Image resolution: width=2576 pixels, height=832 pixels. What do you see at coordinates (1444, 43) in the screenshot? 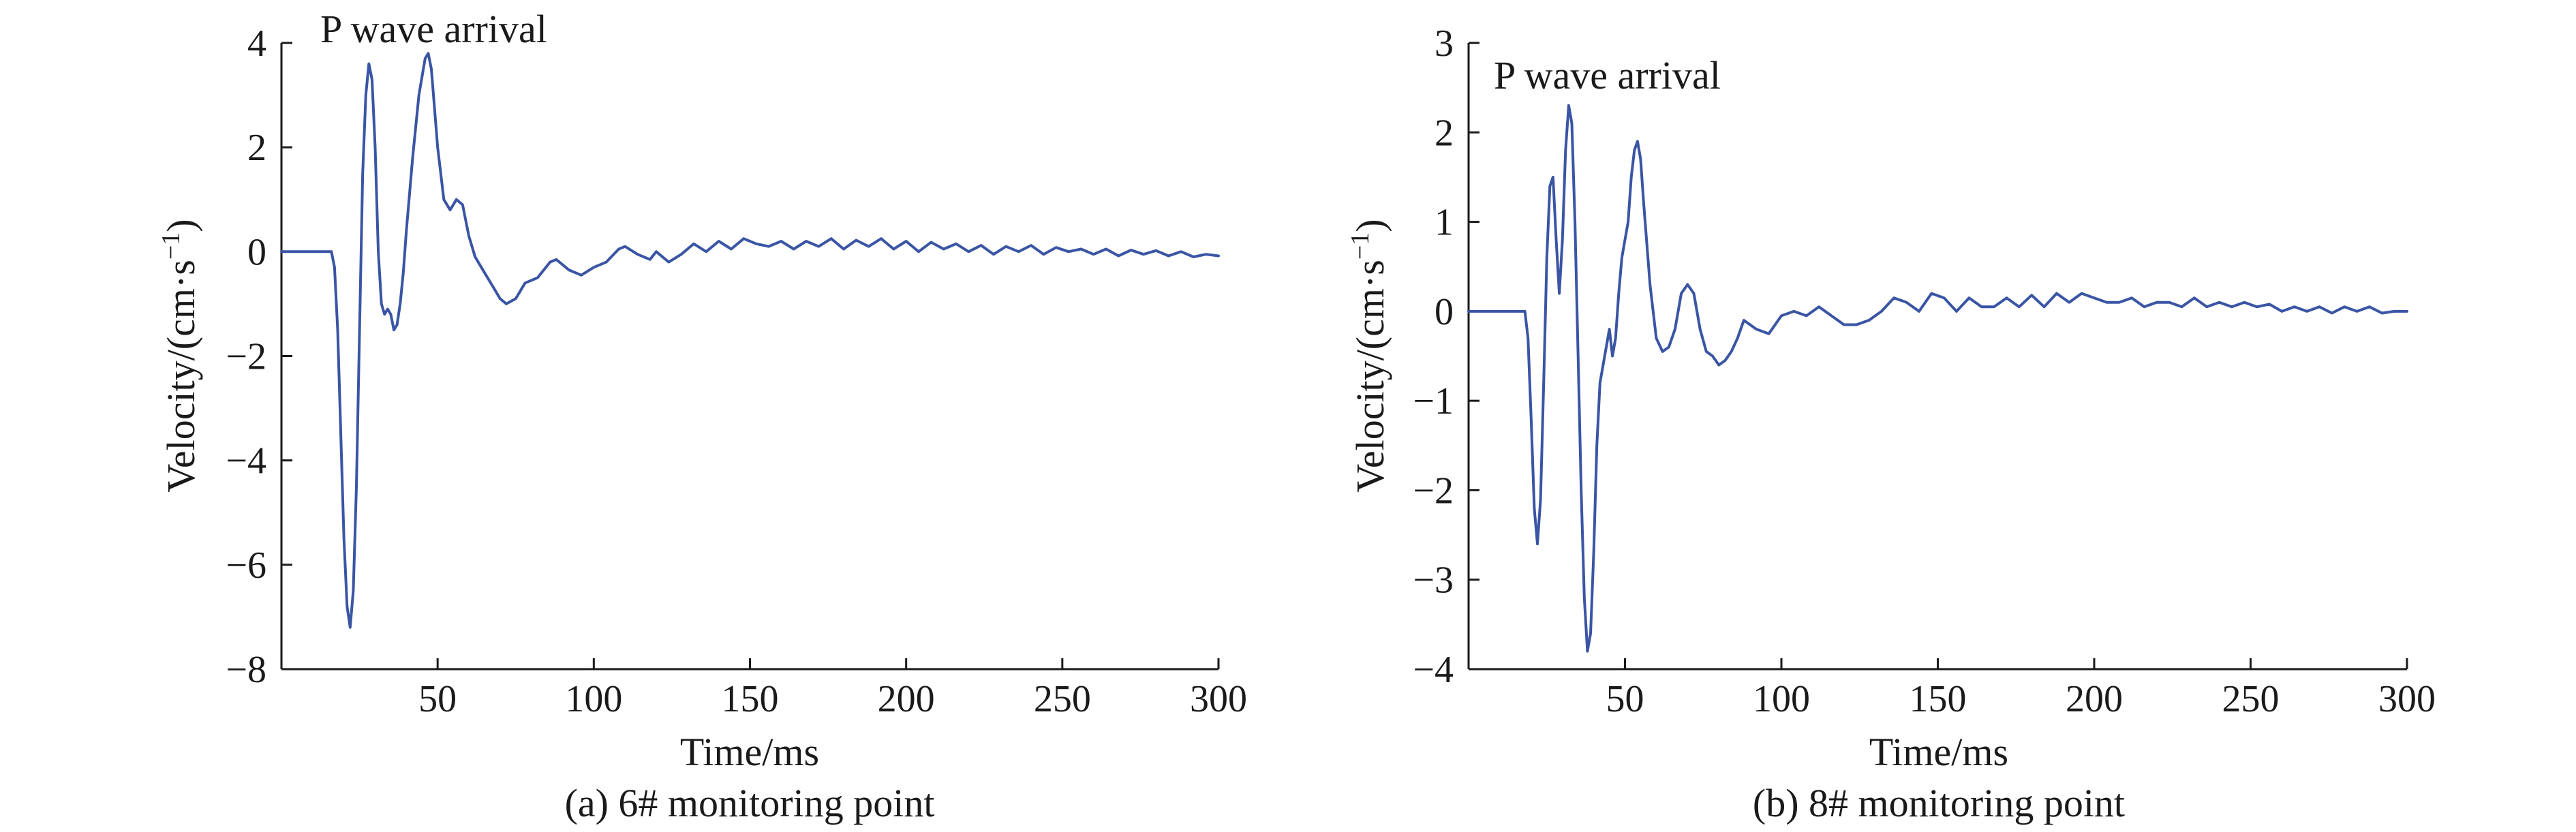
I see `y-tick-label: 3` at bounding box center [1444, 43].